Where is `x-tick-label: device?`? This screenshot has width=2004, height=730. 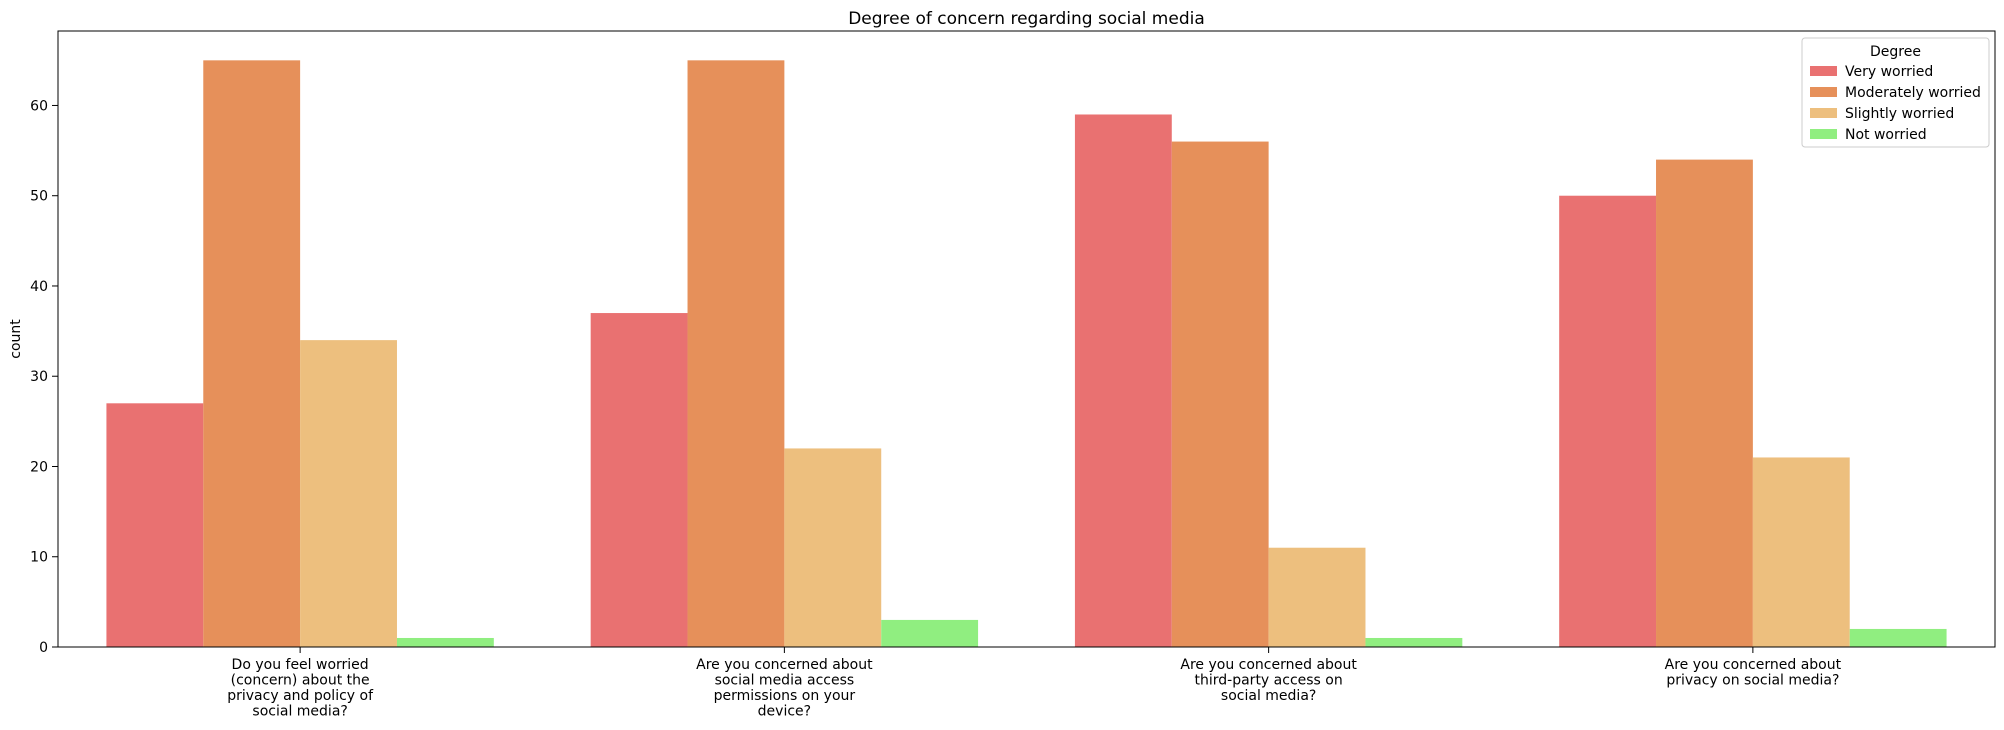 x-tick-label: device? is located at coordinates (784, 712).